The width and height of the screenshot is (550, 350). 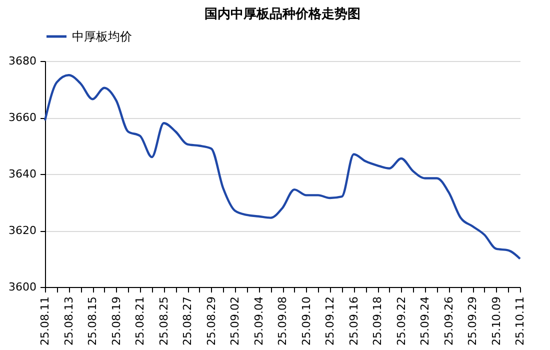 What do you see at coordinates (353, 321) in the screenshot?
I see `x-tick-label: 25.09.16` at bounding box center [353, 321].